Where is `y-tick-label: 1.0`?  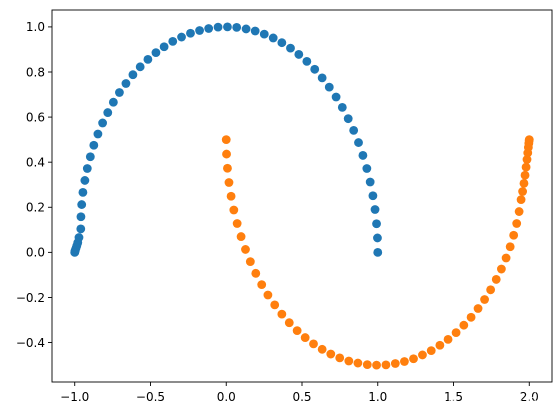
y-tick-label: 1.0 is located at coordinates (35, 27).